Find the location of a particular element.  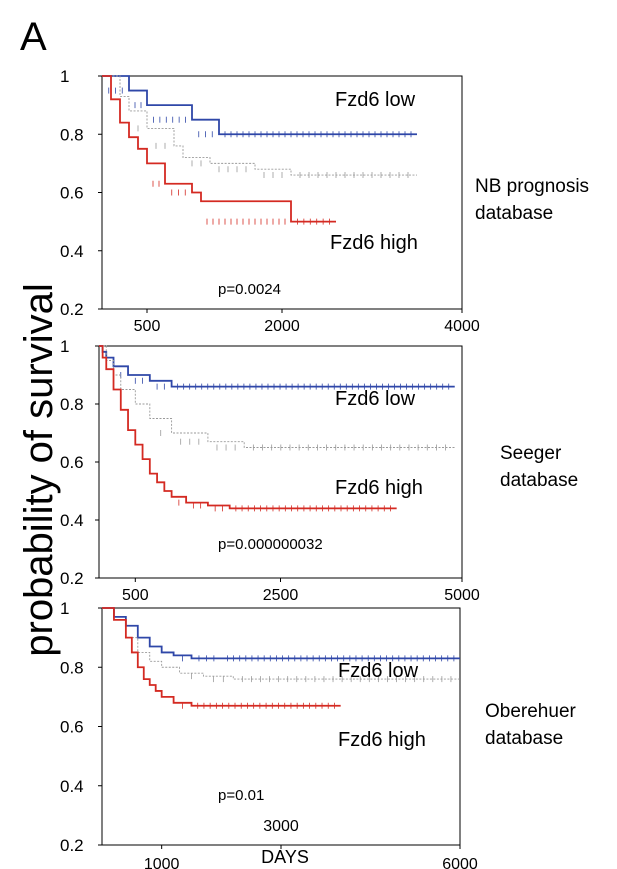

x-tick-label: 6000 is located at coordinates (460, 862).